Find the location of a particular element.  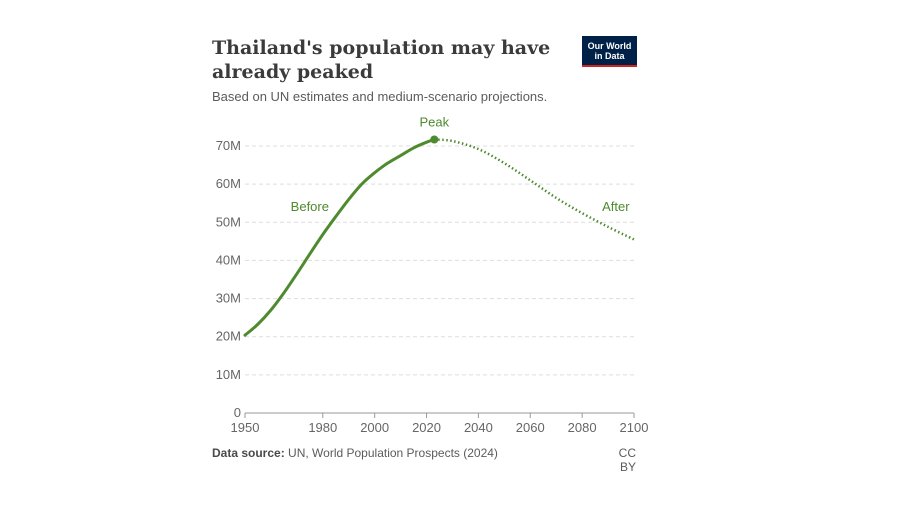

series-line-historical is located at coordinates (339, 237).